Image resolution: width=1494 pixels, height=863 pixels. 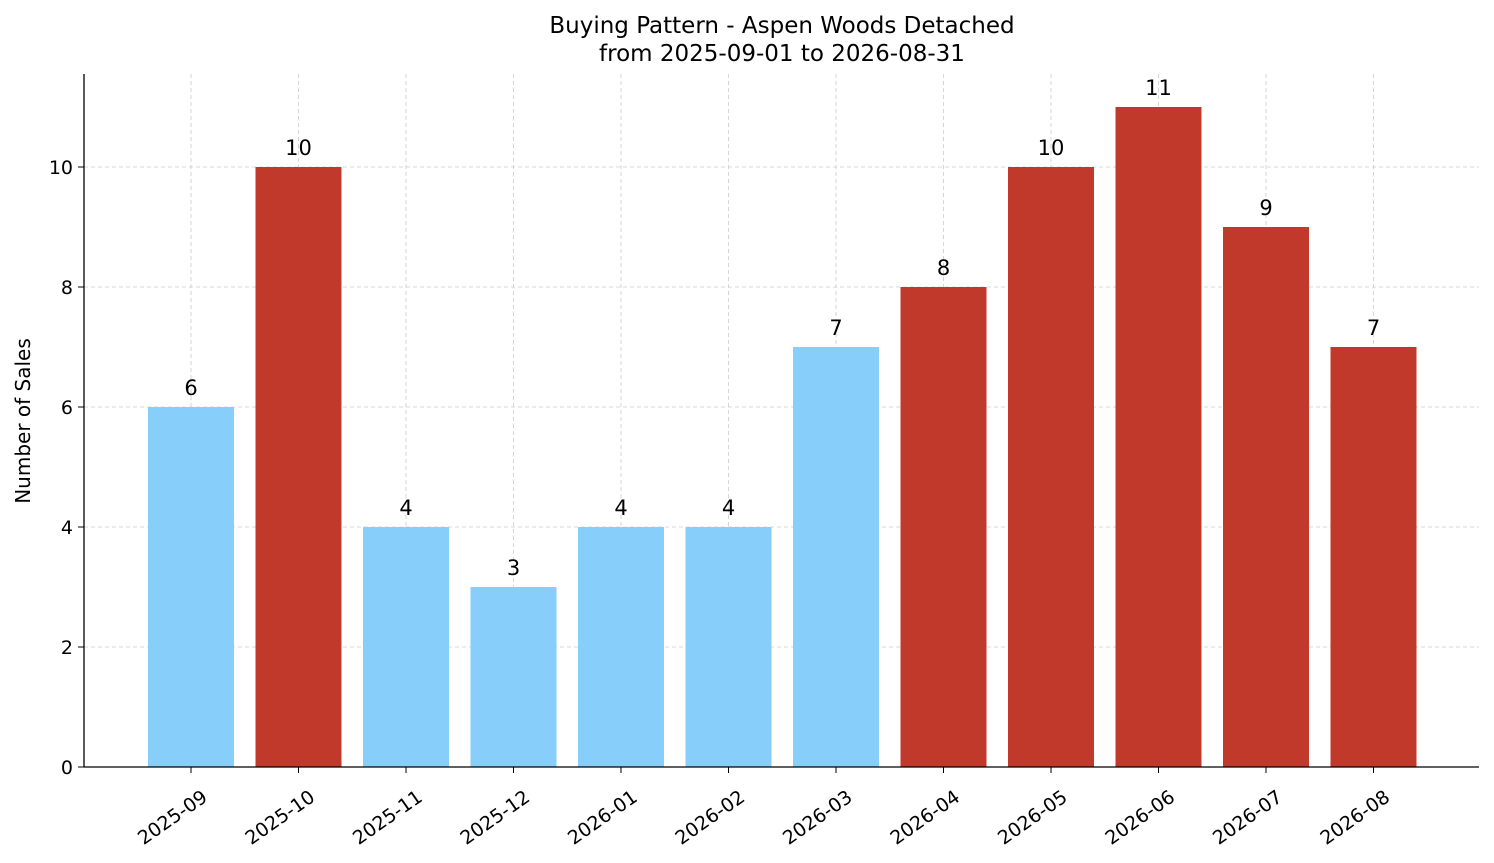 What do you see at coordinates (1033, 818) in the screenshot?
I see `x-tick-label: 2026-05` at bounding box center [1033, 818].